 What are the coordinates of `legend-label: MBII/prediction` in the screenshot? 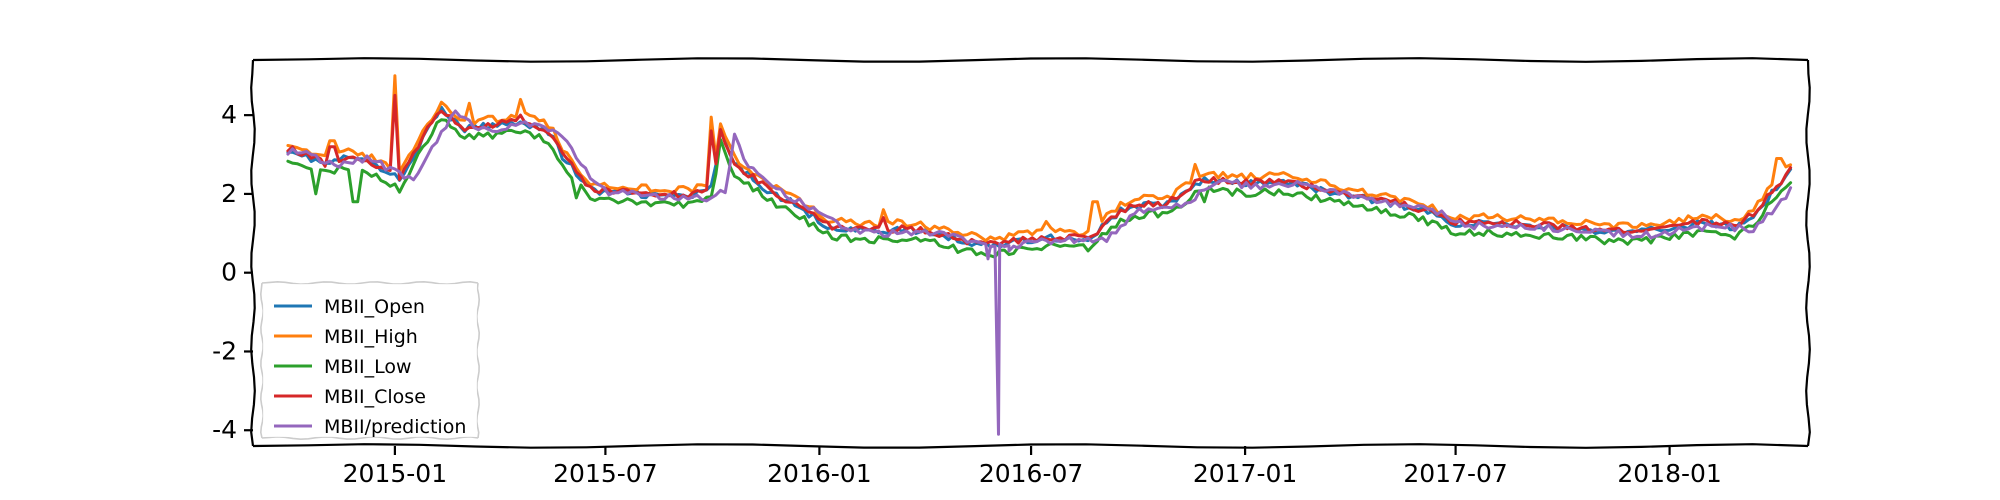 It's located at (395, 427).